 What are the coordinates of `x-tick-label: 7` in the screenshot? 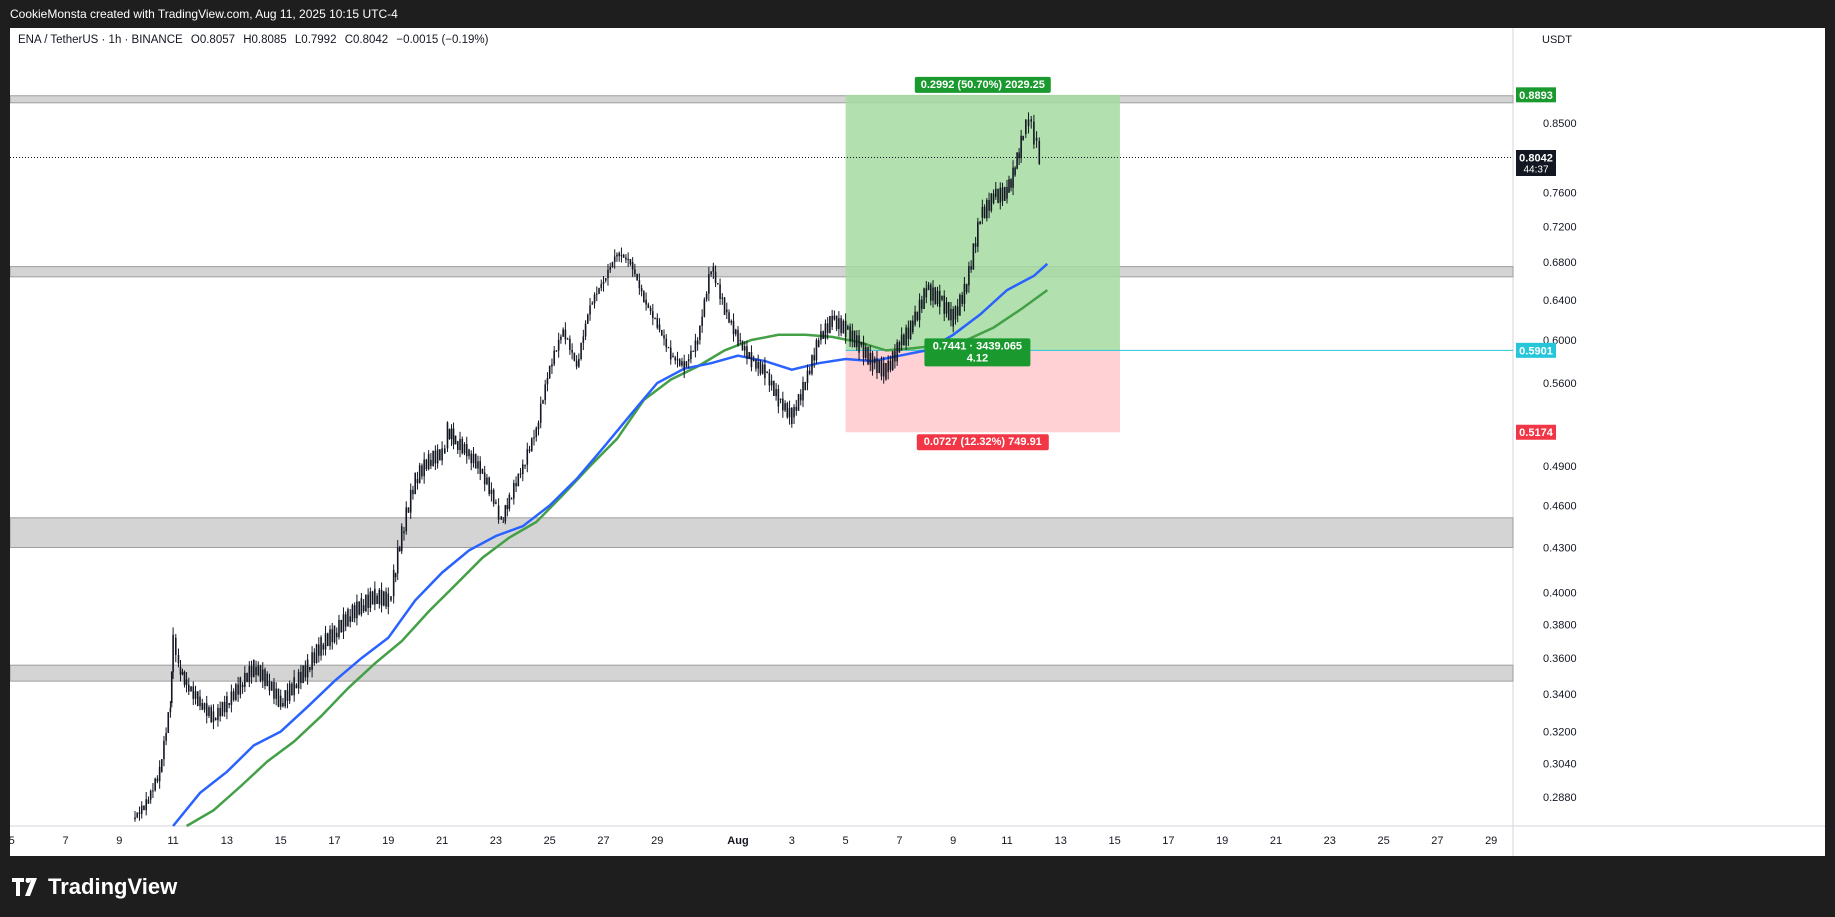 It's located at (65, 841).